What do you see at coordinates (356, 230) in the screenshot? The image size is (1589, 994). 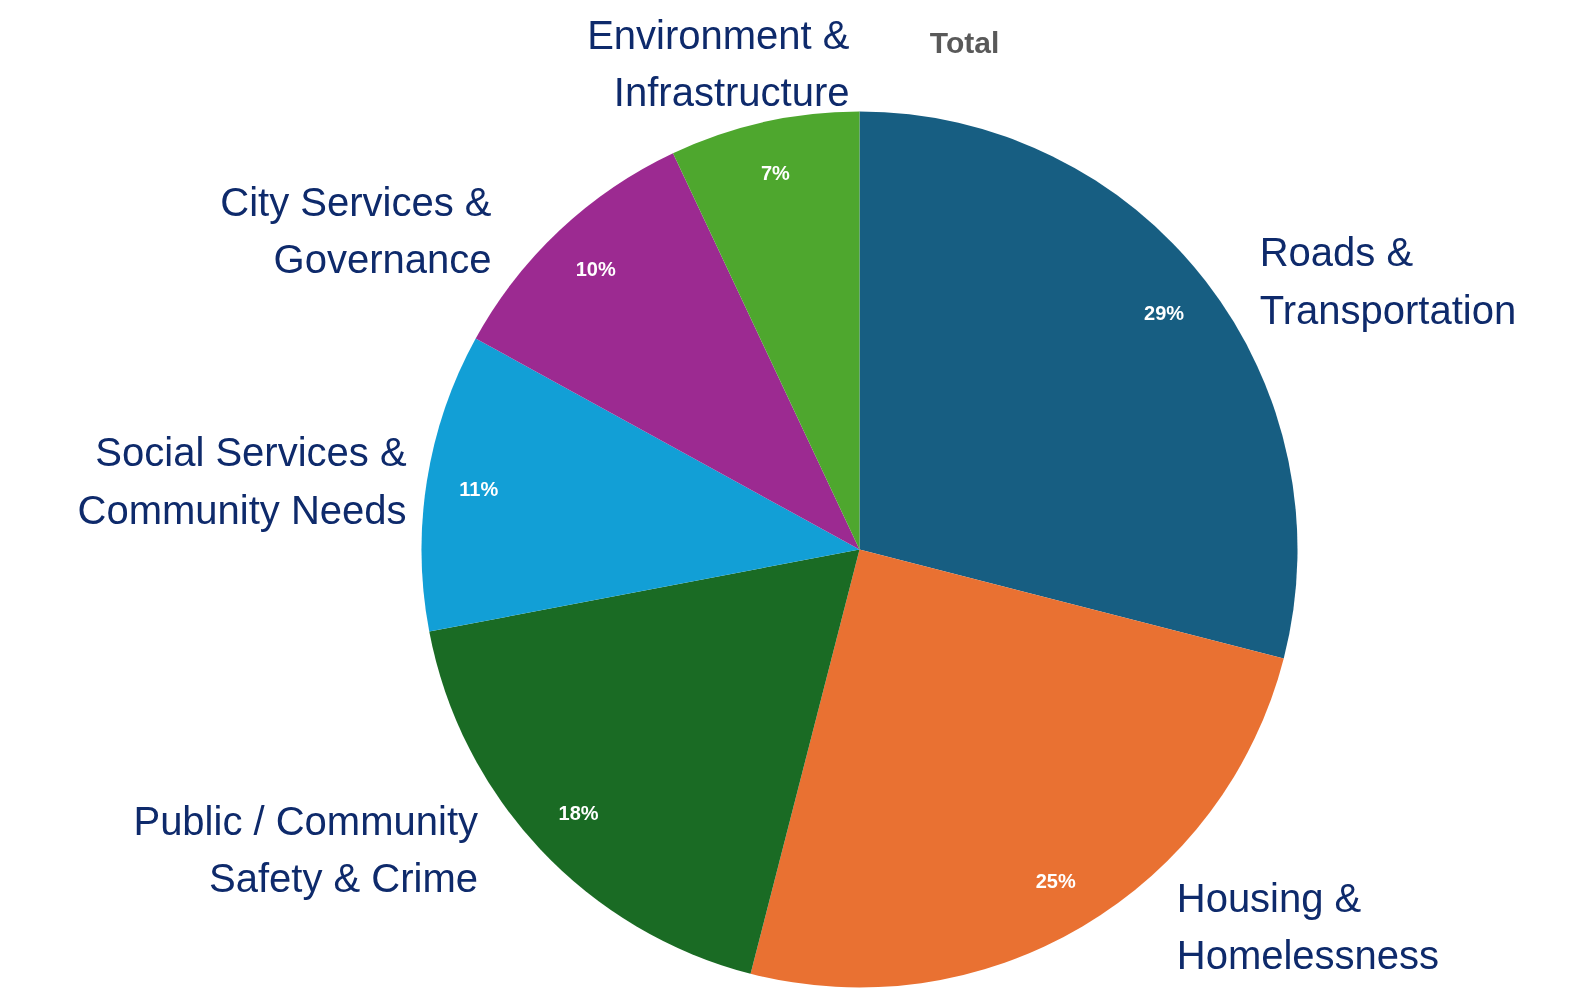 I see `slice-label: City Services & Governance` at bounding box center [356, 230].